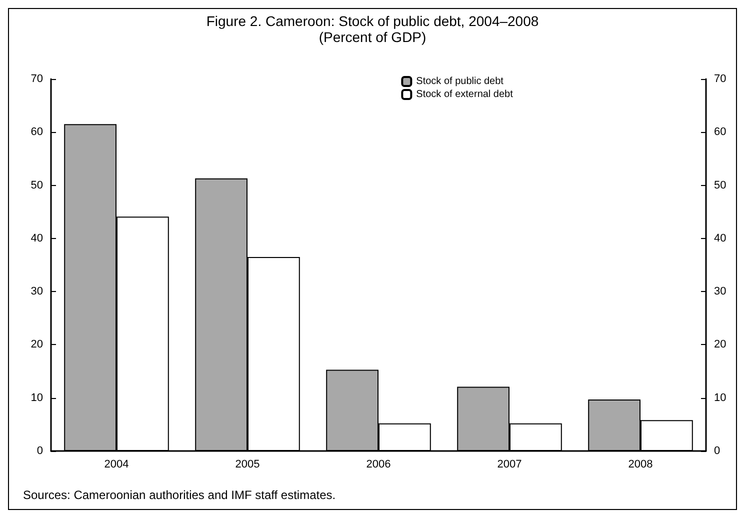  Describe the element at coordinates (36, 398) in the screenshot. I see `y-tick-label: 10` at that location.